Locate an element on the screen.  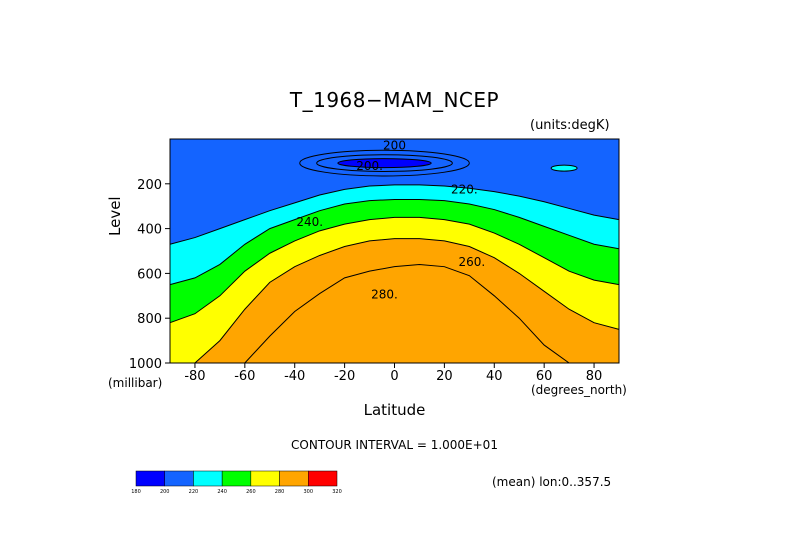
colorbar-label: 220 is located at coordinates (194, 492).